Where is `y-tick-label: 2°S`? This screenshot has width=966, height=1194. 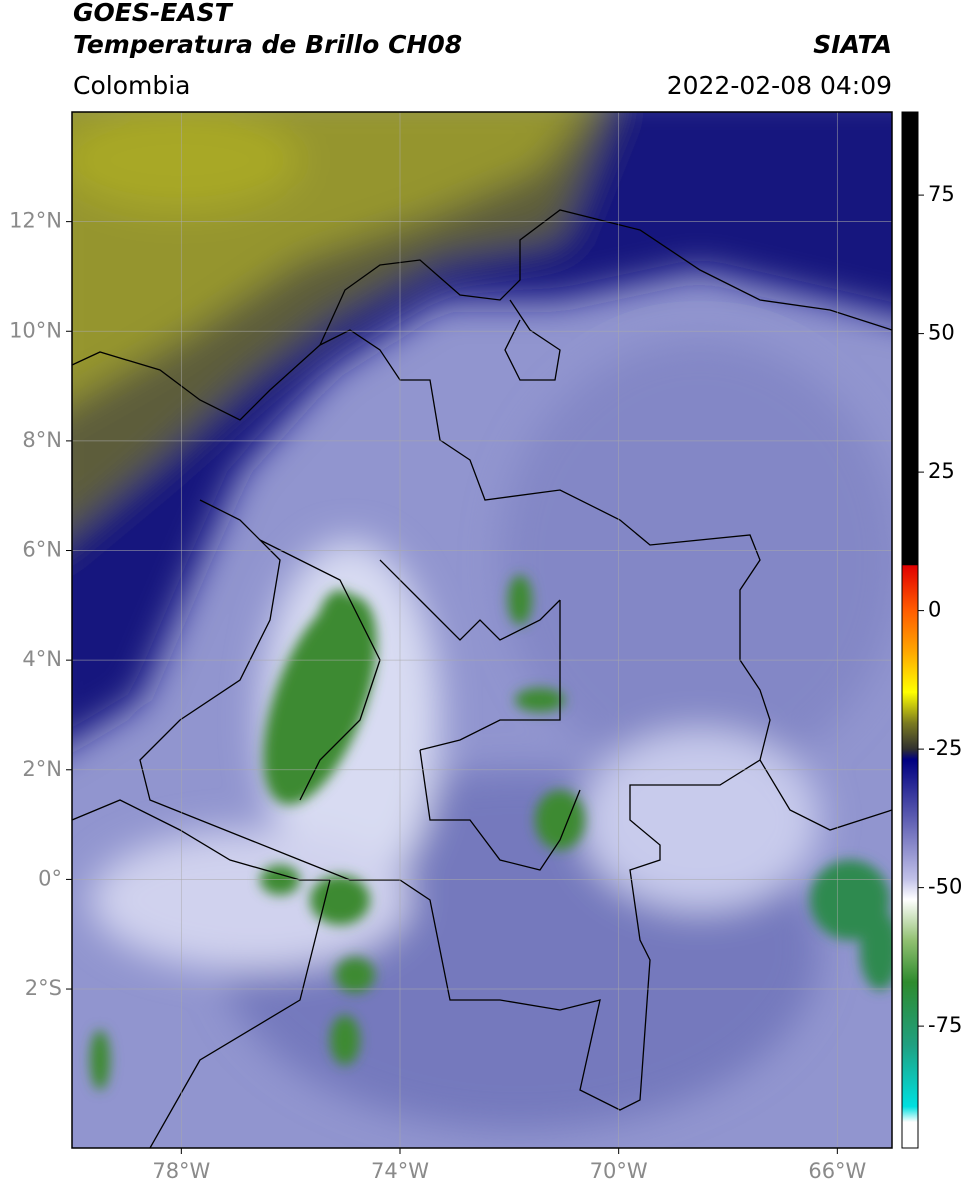 y-tick-label: 2°S is located at coordinates (43, 988).